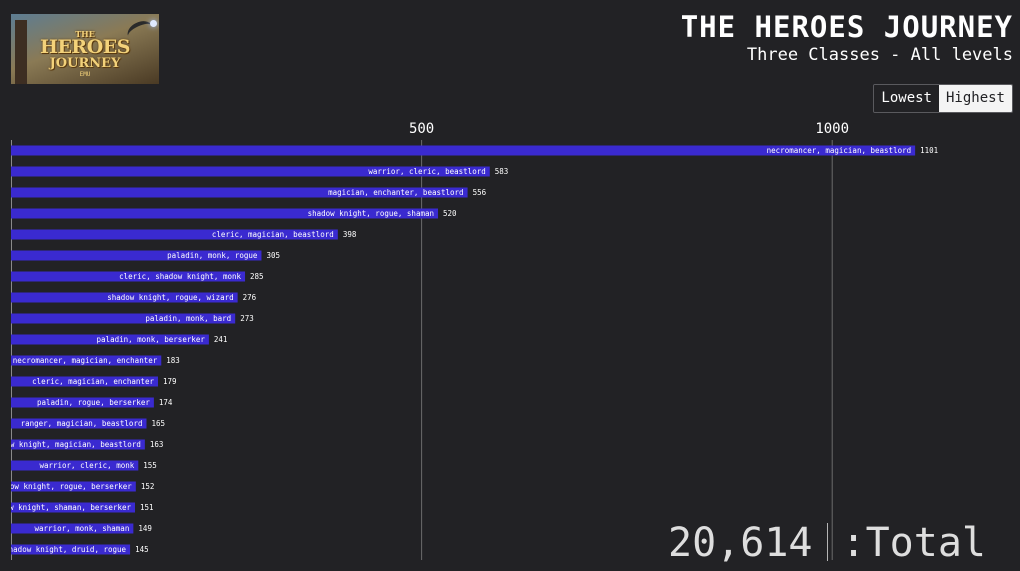  Describe the element at coordinates (151, 339) in the screenshot. I see `bar-category-label: paladin, monk, berserker` at that location.